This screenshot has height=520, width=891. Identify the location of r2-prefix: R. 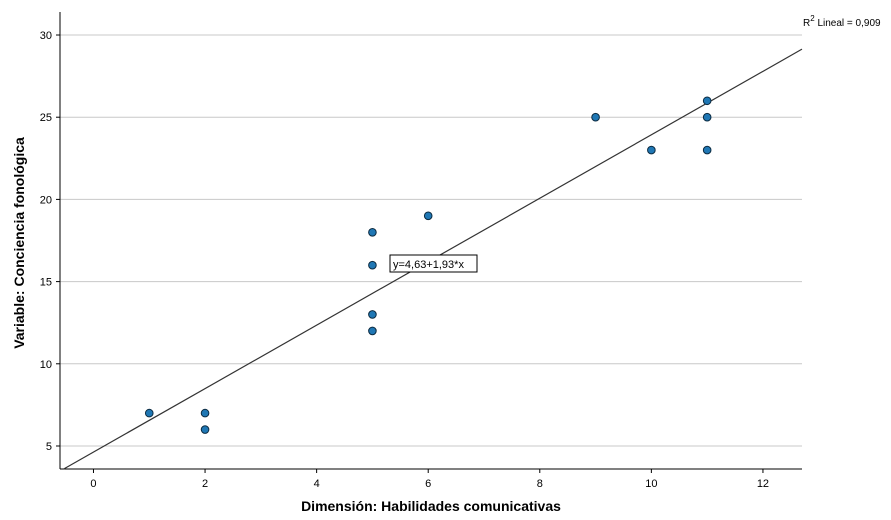
(806, 23).